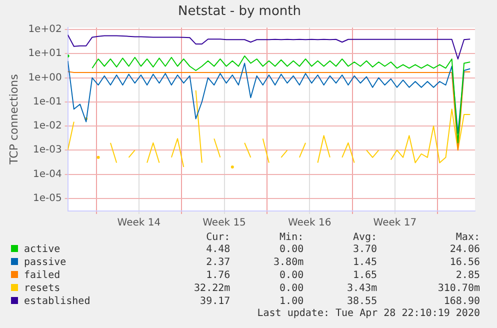 The height and width of the screenshot is (328, 497). I want to click on text: 310.70m, so click(458, 288).